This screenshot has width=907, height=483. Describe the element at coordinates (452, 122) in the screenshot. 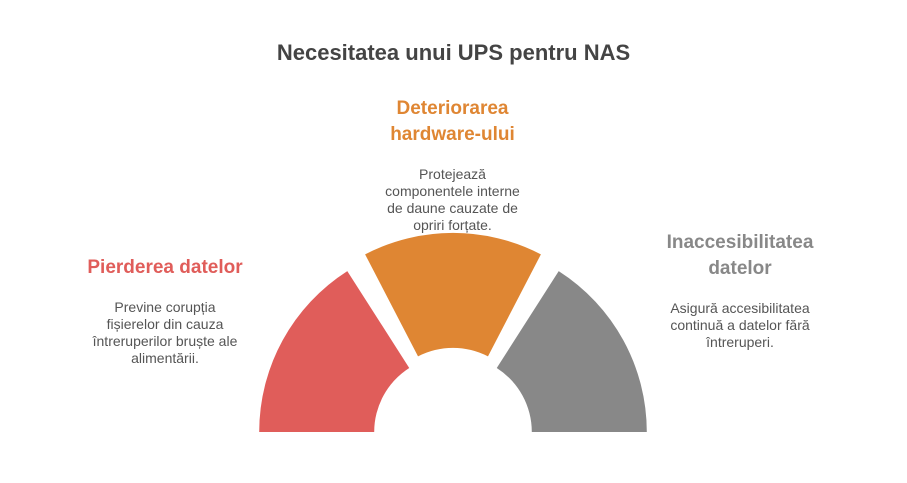

I see `heading-hardware-damage: Deteriorarea hardware-ului` at that location.